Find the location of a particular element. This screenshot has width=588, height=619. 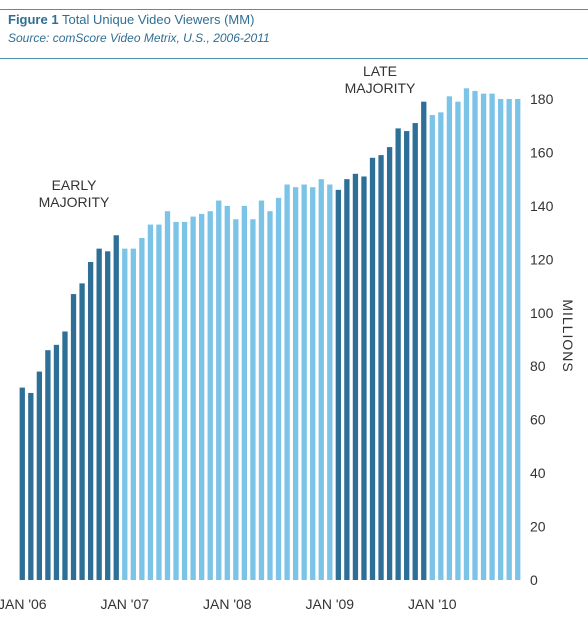

y-tick-label: 0 is located at coordinates (534, 580).